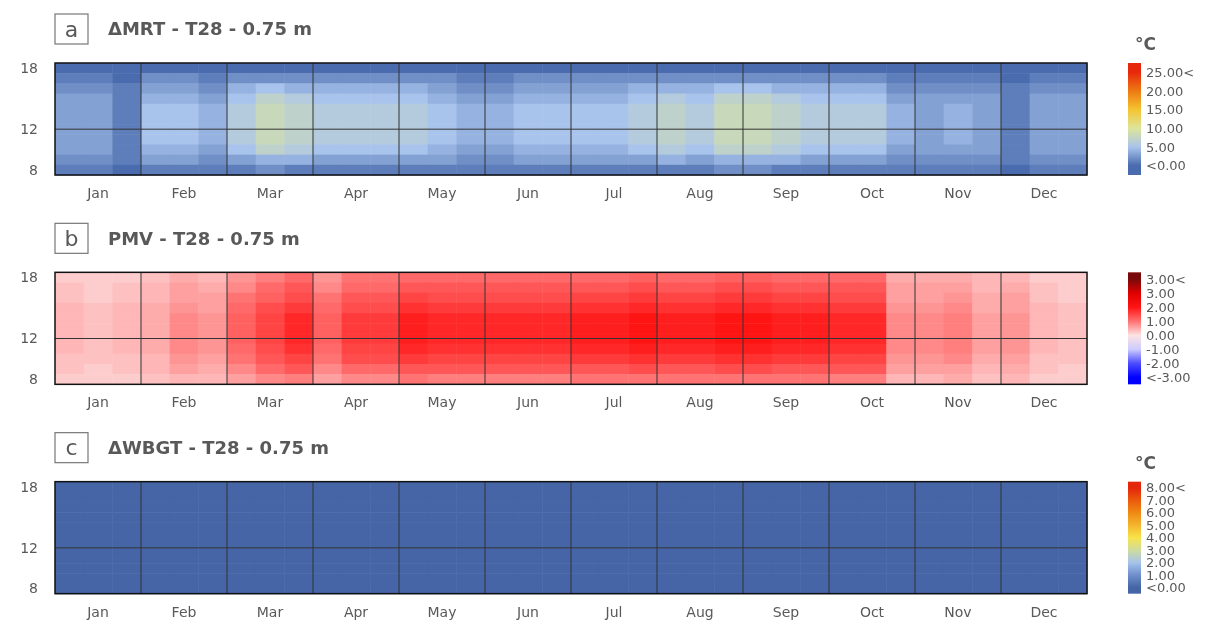 Image resolution: width=1222 pixels, height=628 pixels. I want to click on chart-title: ΔWBGT - T28 - 0.75 m, so click(219, 447).